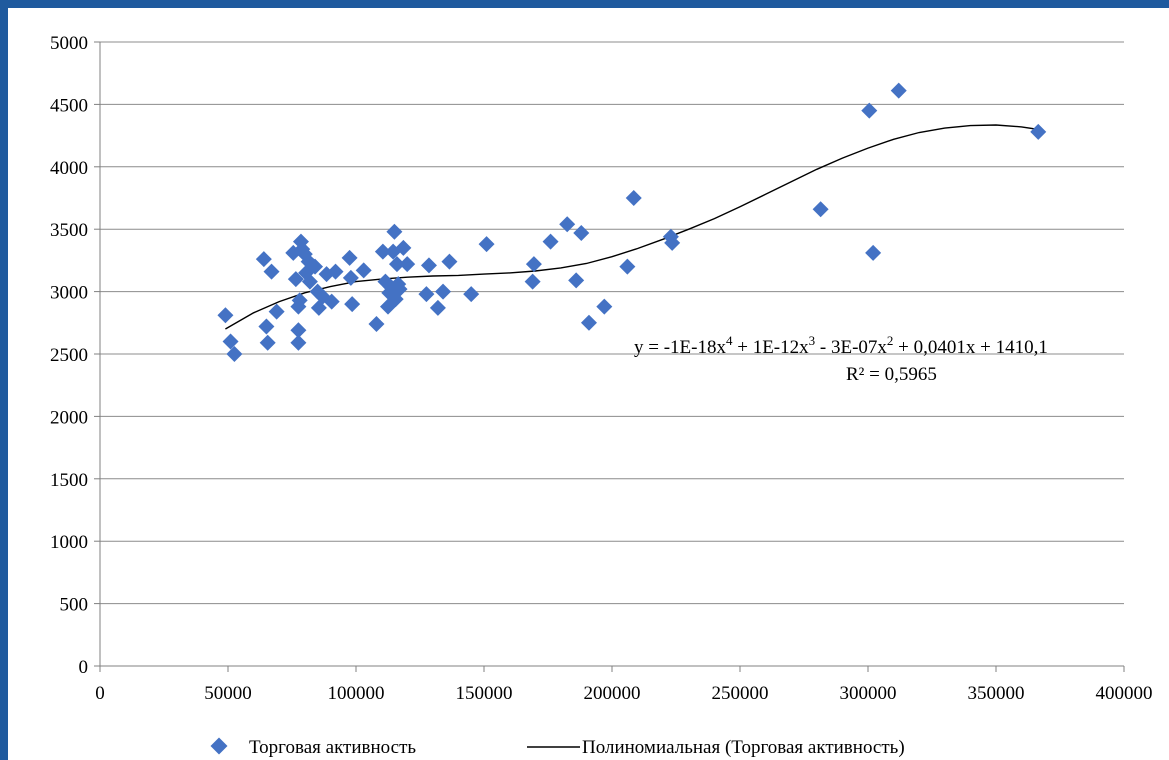 Image resolution: width=1169 pixels, height=760 pixels. Describe the element at coordinates (69, 293) in the screenshot. I see `y-tick-label-3000: 3000` at that location.